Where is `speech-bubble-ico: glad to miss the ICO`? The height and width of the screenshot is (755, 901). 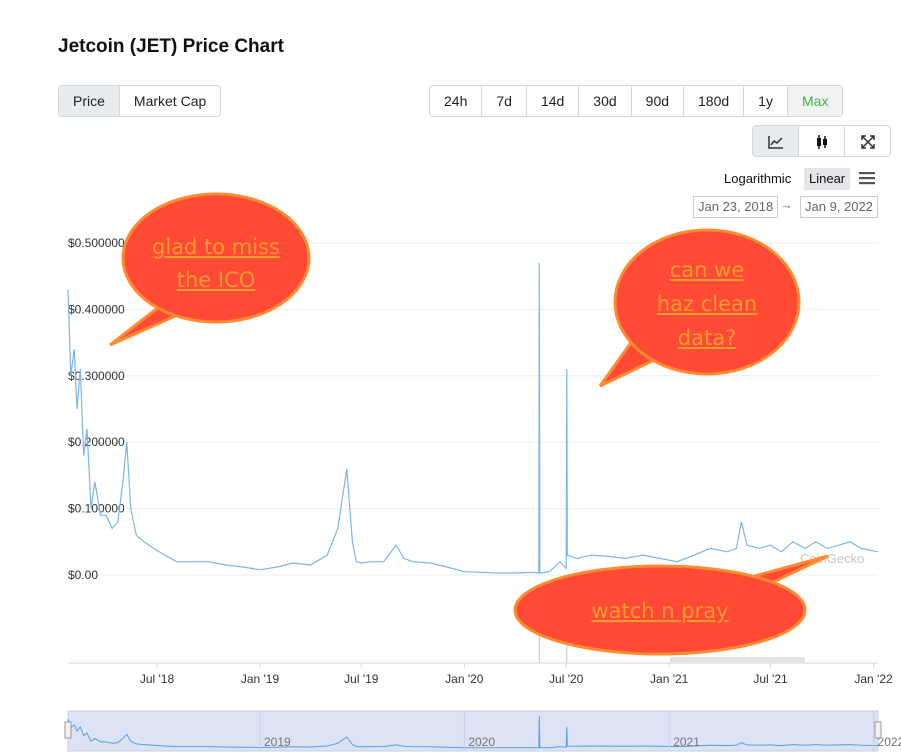 speech-bubble-ico: glad to miss the ICO is located at coordinates (210, 269).